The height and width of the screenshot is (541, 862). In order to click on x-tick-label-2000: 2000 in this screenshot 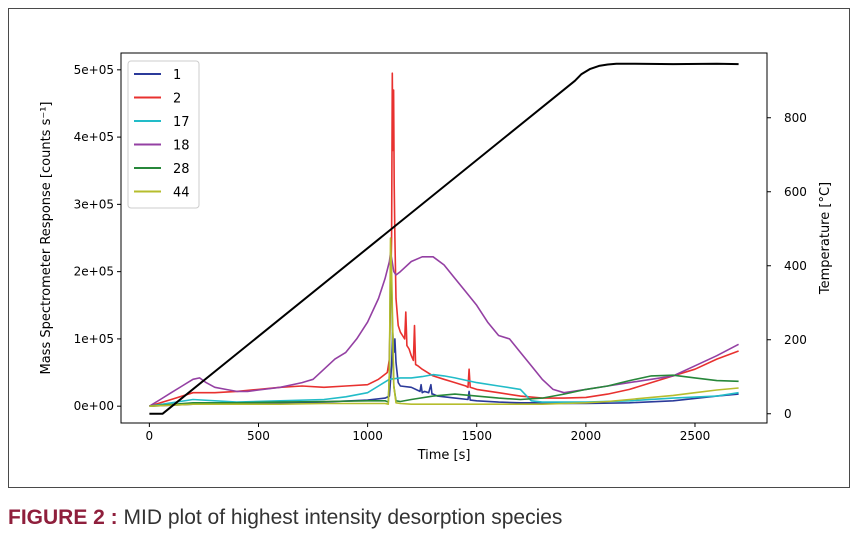, I will do `click(586, 436)`.